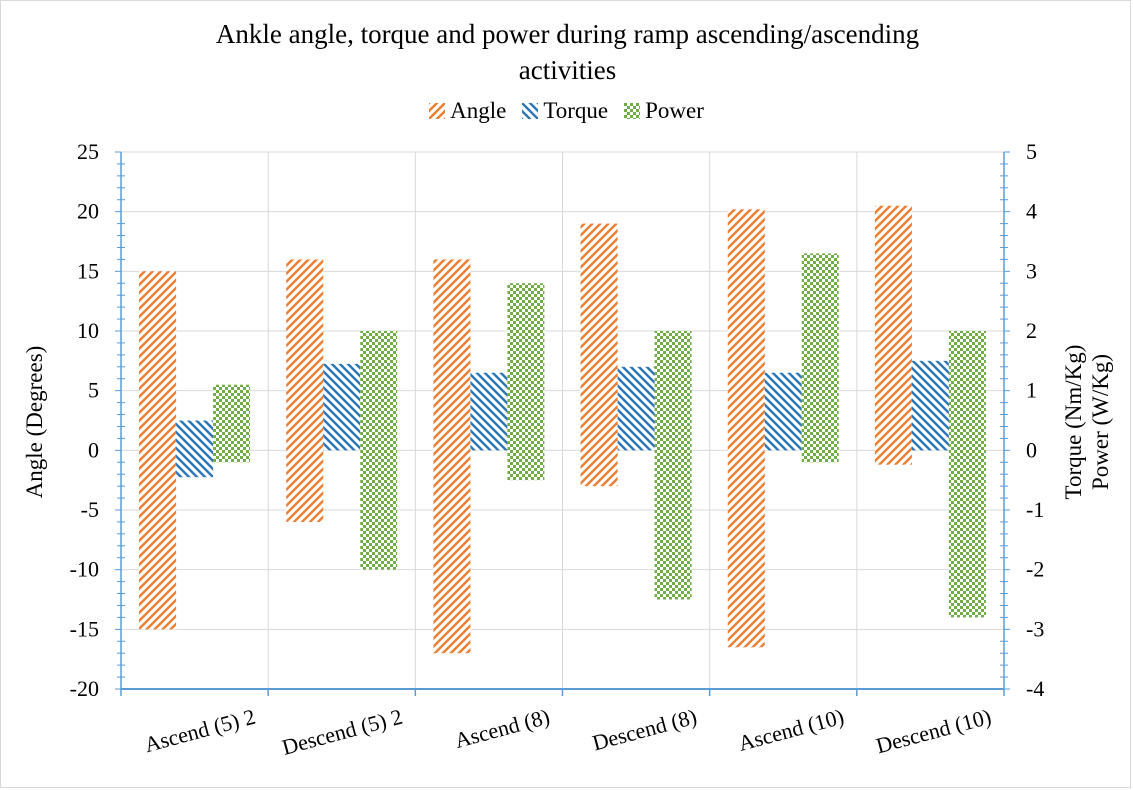  I want to click on chart-legend: Angle Torque Power, so click(566, 111).